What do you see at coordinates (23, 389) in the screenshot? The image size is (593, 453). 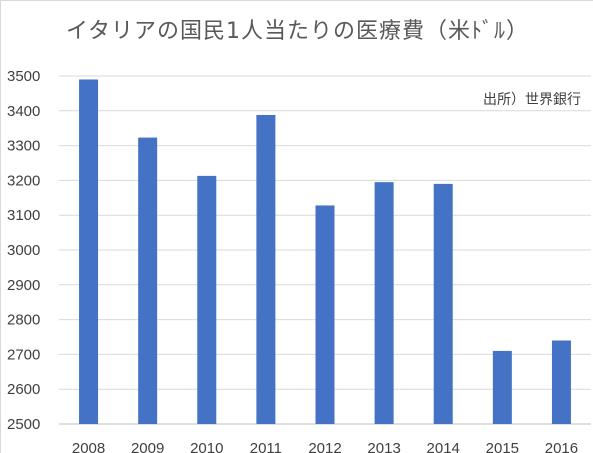 I see `y-tick-label: 2600` at bounding box center [23, 389].